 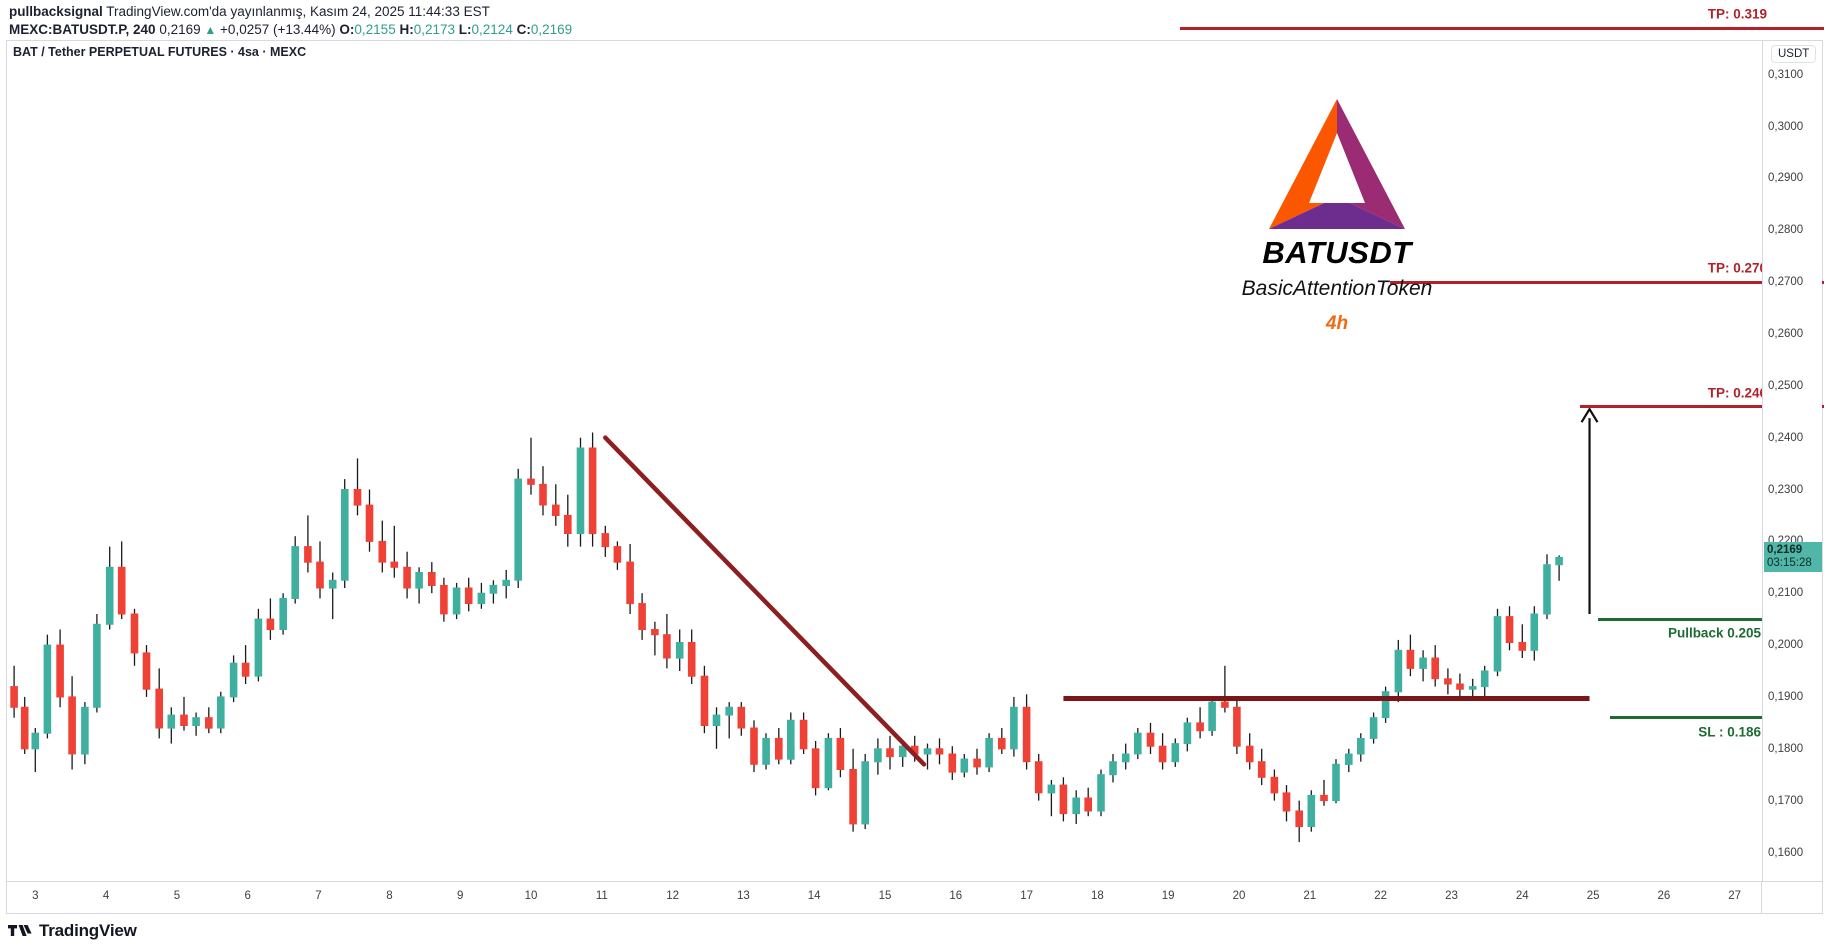 I want to click on resolution-label: 240, so click(x=144, y=29).